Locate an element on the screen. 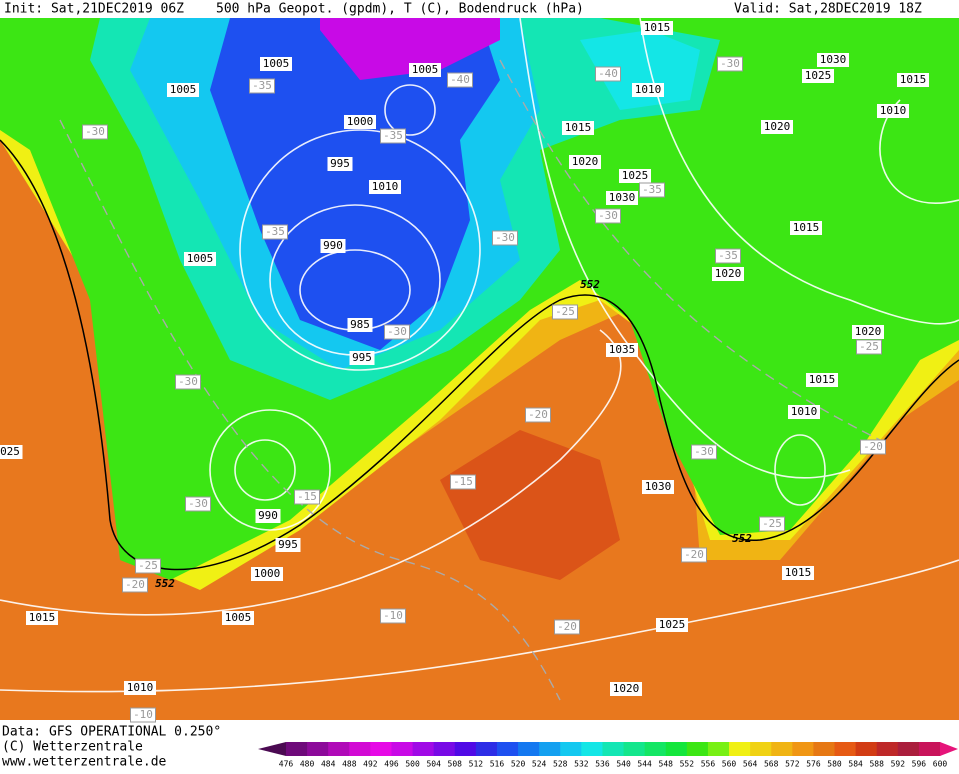 The width and height of the screenshot is (959, 774). temperature-label: -40 is located at coordinates (460, 79).